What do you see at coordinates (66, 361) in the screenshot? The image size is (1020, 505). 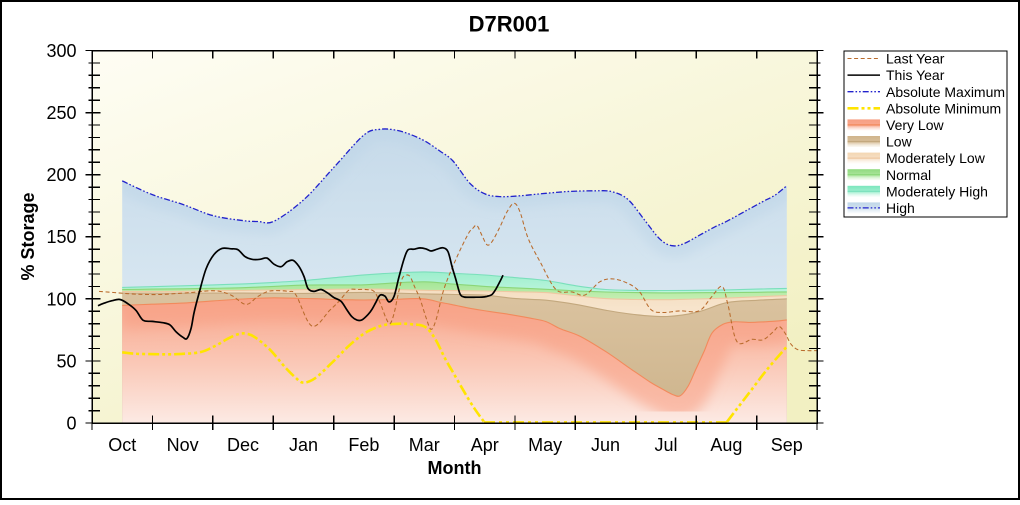 I see `svg-text: 50` at bounding box center [66, 361].